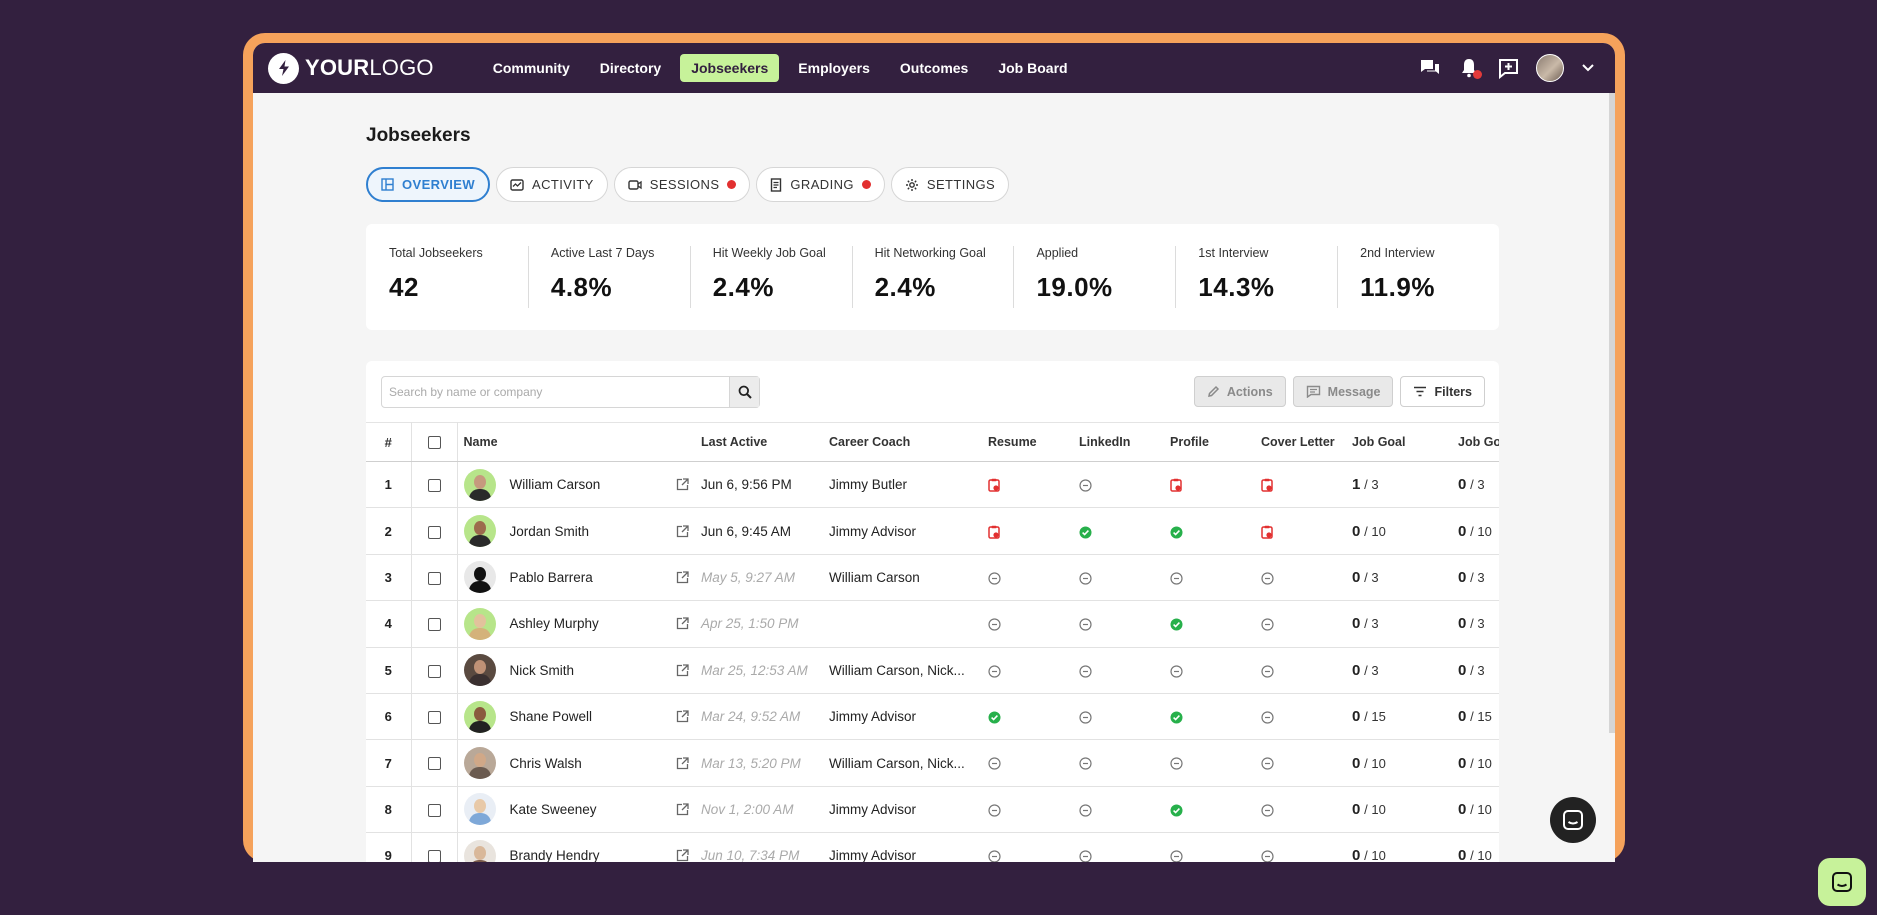  What do you see at coordinates (744, 392) in the screenshot?
I see `search-button` at bounding box center [744, 392].